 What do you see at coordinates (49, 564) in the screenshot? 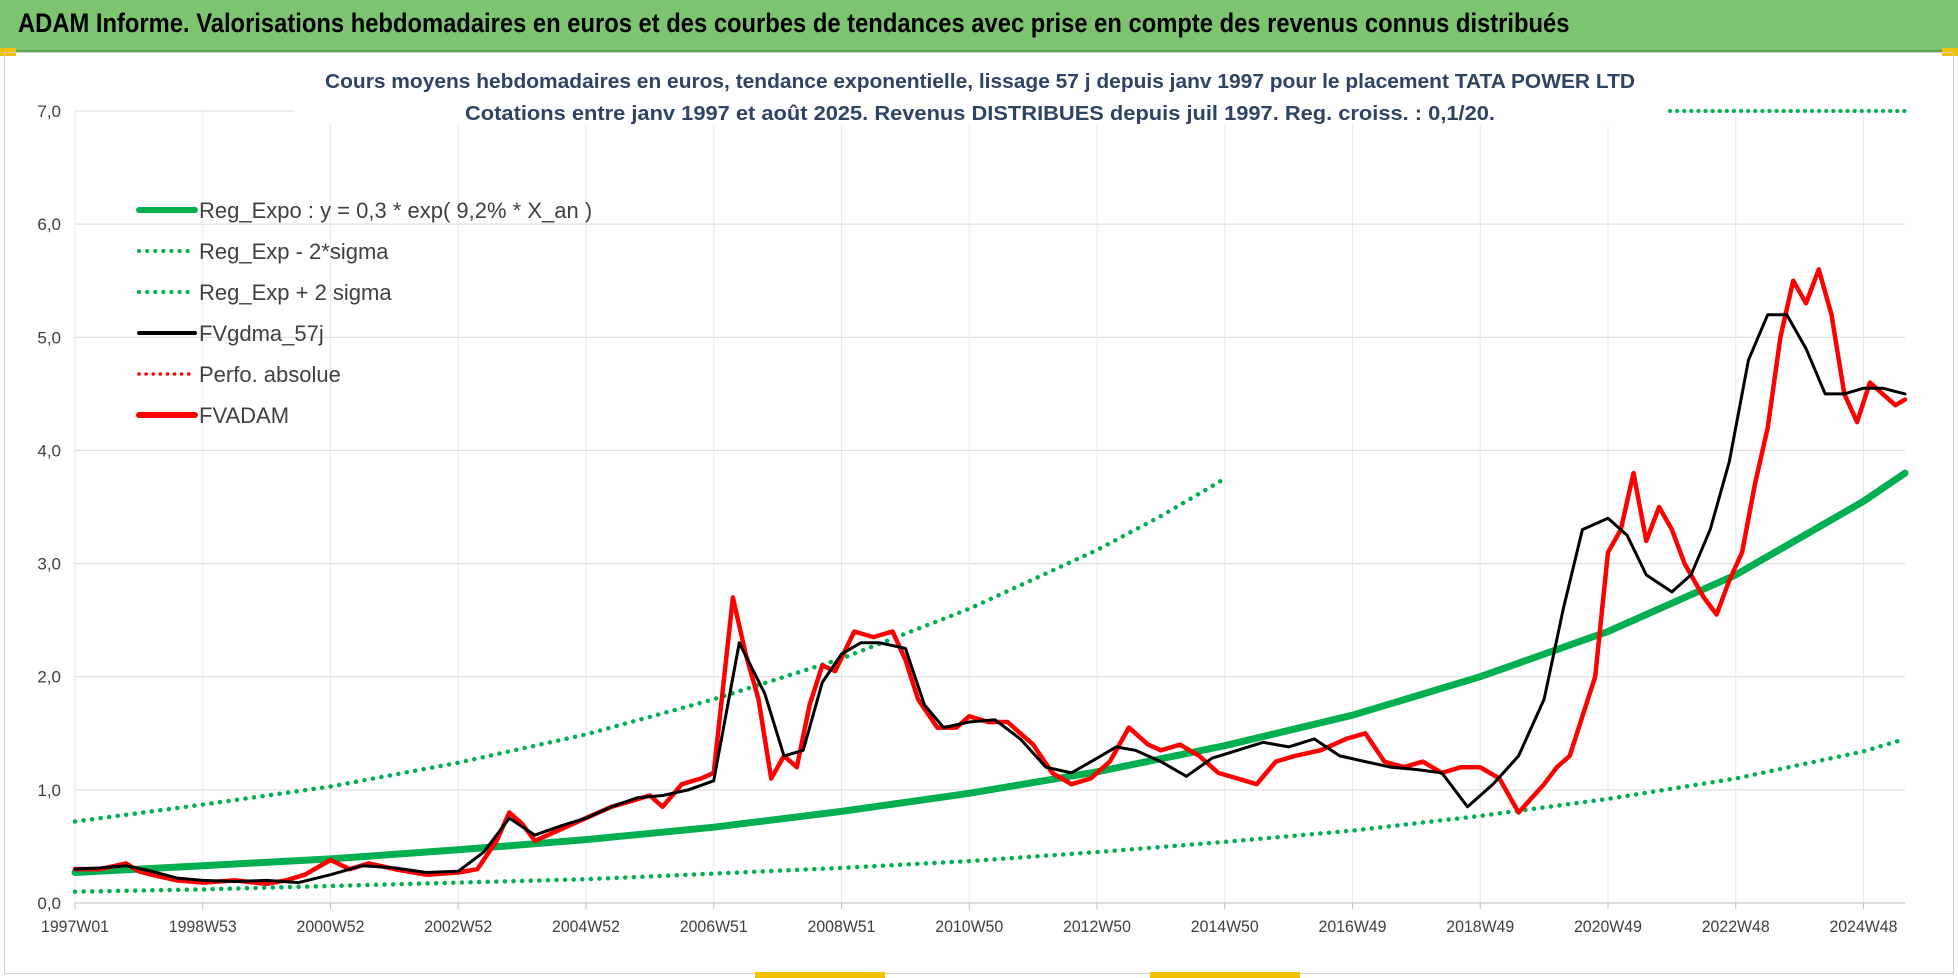
I see `y-tick-label: 3,0` at bounding box center [49, 564].